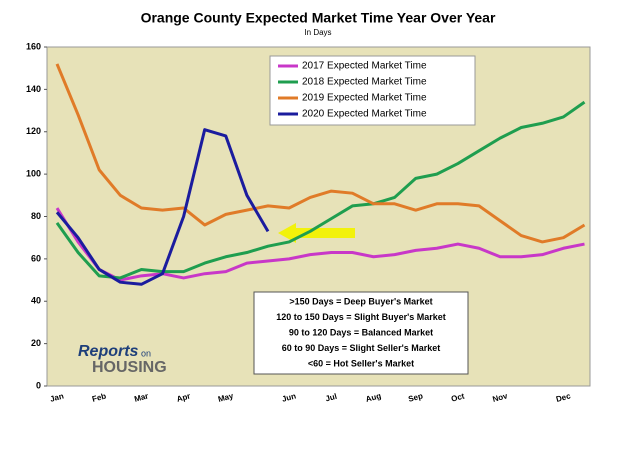 The image size is (635, 465). I want to click on x-tick-label: Mar, so click(141, 397).